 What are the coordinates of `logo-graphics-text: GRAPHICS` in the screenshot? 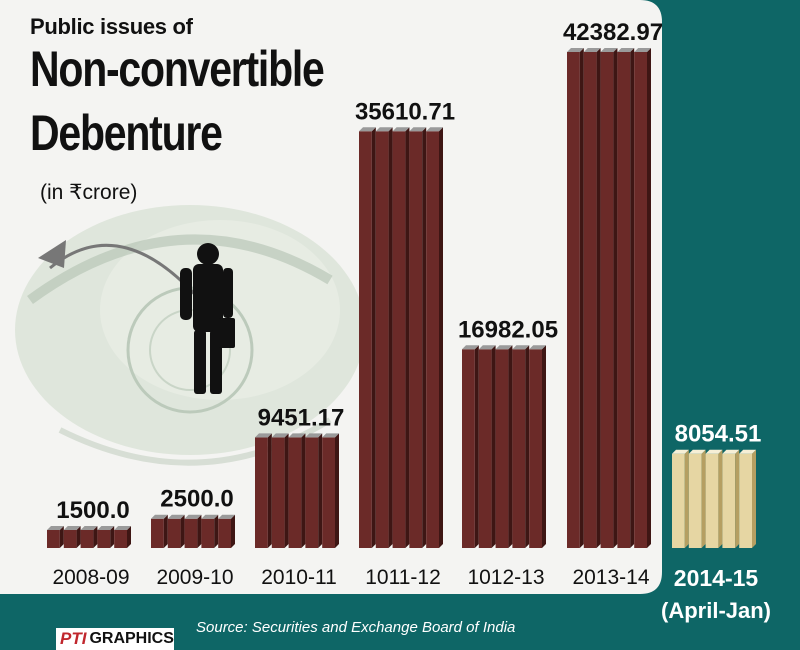 It's located at (131, 638).